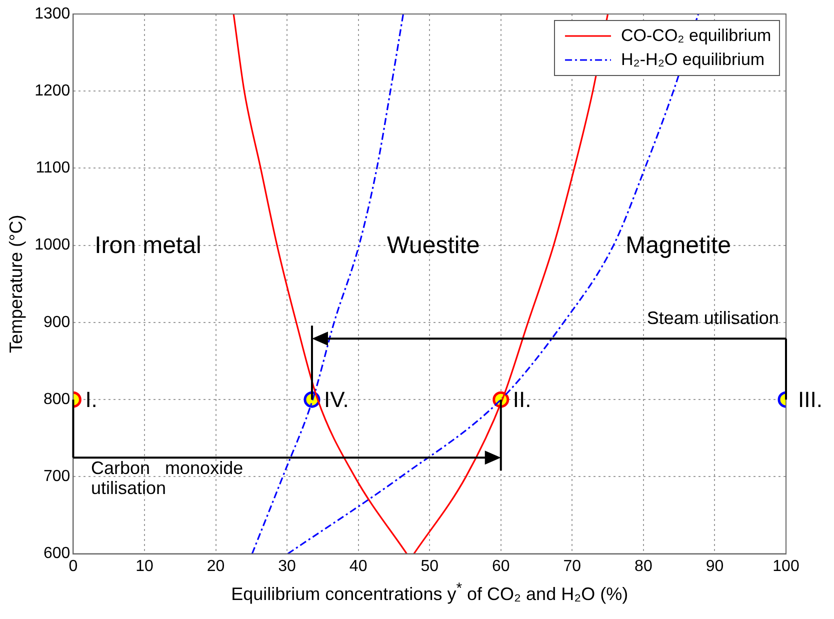  I want to click on x-tick-label: 0, so click(73, 566).